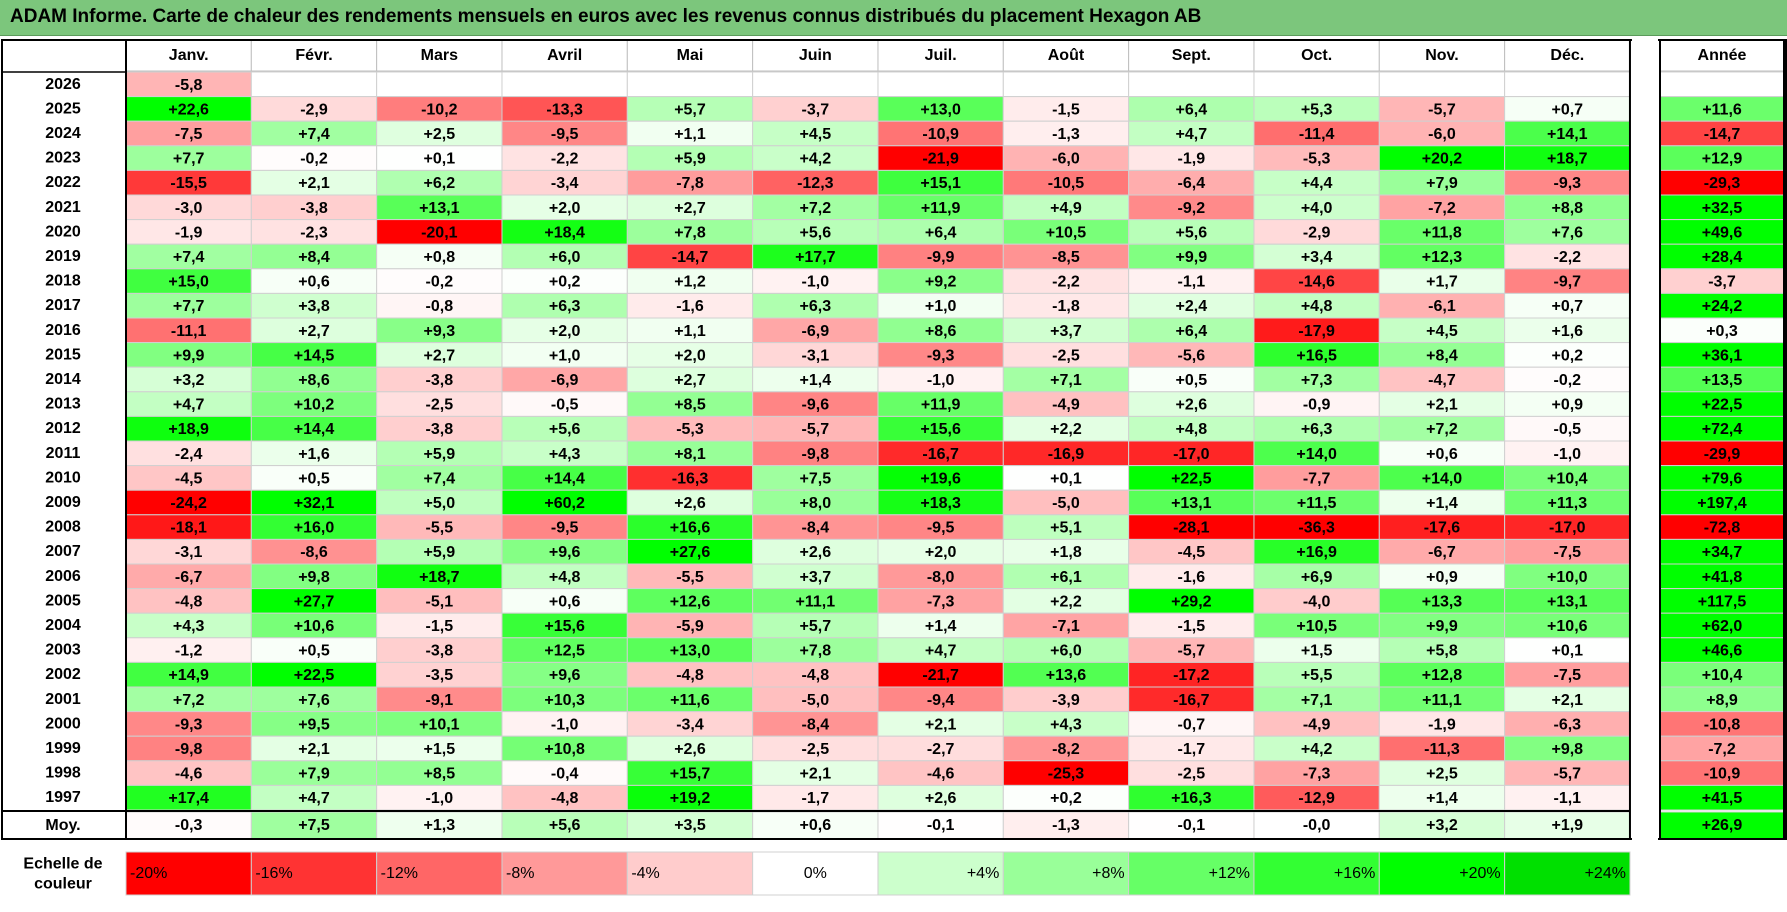  What do you see at coordinates (815, 183) in the screenshot?
I see `heatmap-cell-value: -12,3` at bounding box center [815, 183].